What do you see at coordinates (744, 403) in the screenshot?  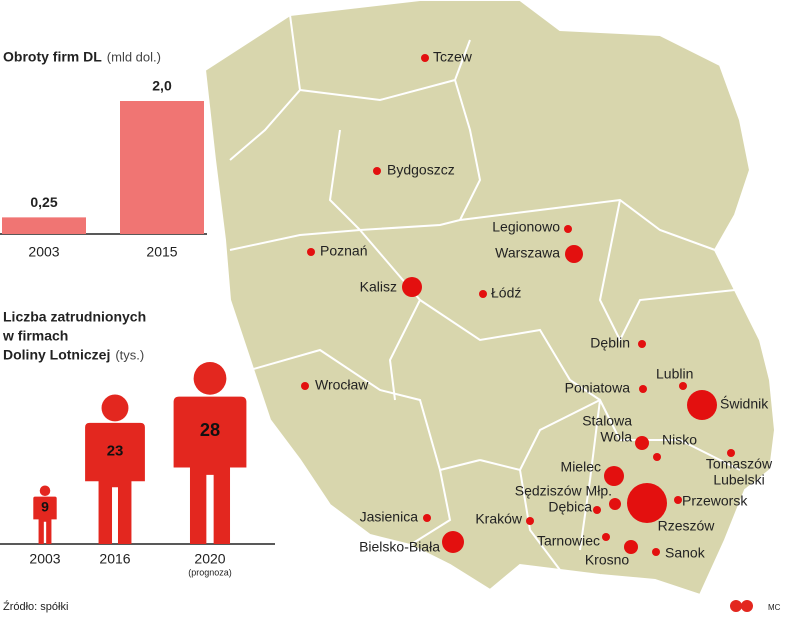 I see `city-label: Świdnik` at bounding box center [744, 403].